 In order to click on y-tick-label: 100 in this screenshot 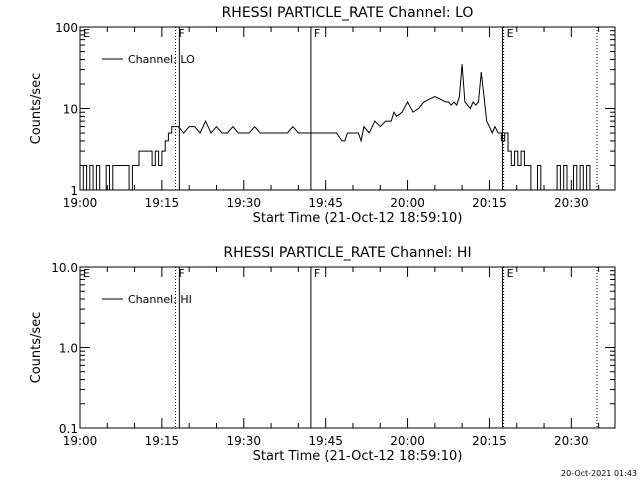, I will do `click(66, 28)`.